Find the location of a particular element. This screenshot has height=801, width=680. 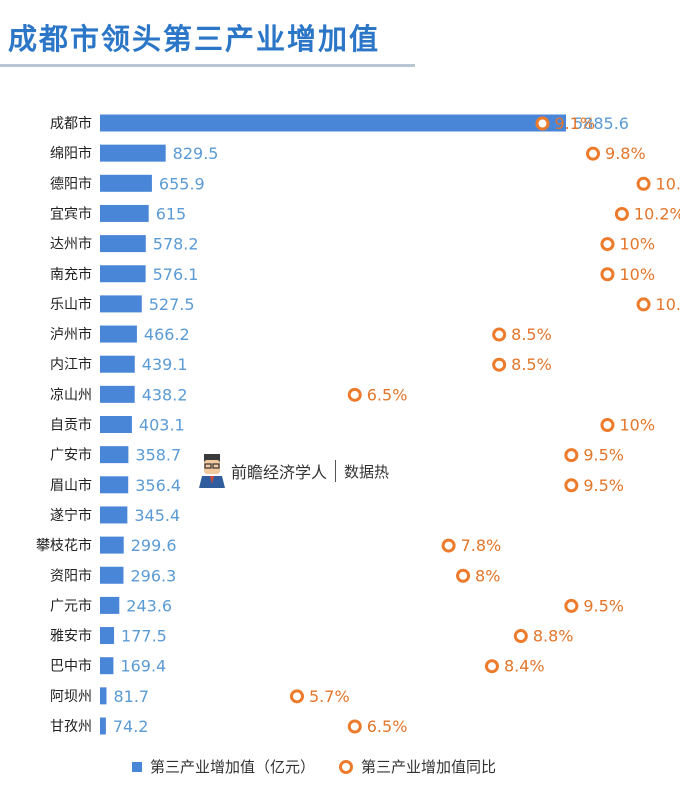

category-label: 广安市 is located at coordinates (71, 455).